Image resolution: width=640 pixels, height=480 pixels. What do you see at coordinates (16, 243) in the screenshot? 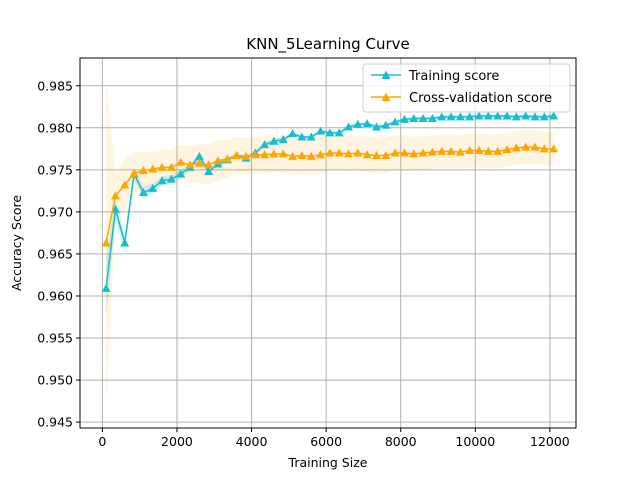
I see `y-axis-label: Accuracy Score` at bounding box center [16, 243].